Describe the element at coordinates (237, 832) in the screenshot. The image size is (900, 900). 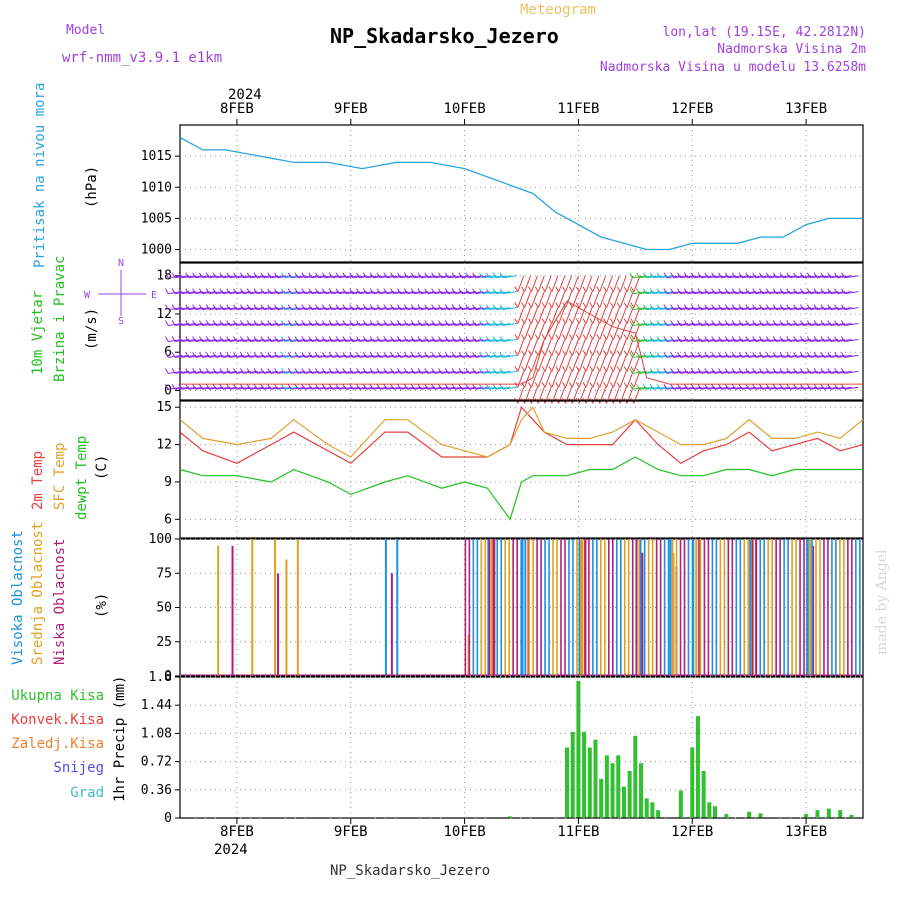
I see `bottom-day-label: 8FEB` at that location.